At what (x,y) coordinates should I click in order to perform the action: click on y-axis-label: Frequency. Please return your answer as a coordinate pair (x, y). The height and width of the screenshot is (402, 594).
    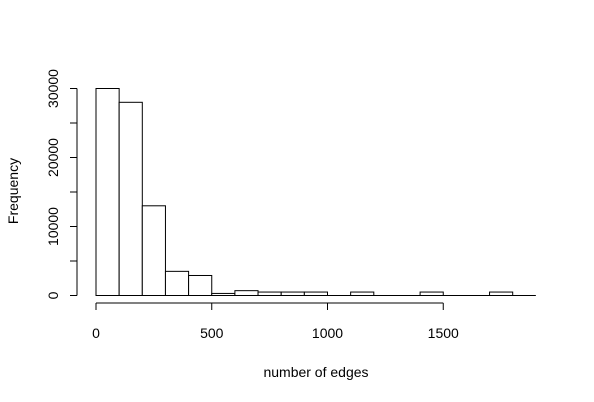
    Looking at the image, I should click on (13, 191).